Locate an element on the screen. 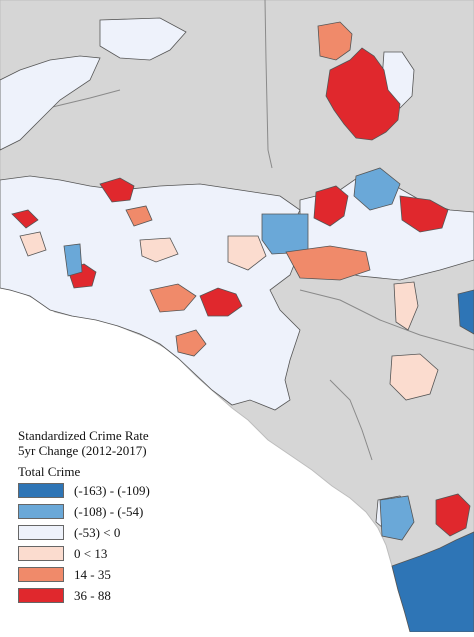  legend-label: (-108) - (-54) is located at coordinates (109, 511).